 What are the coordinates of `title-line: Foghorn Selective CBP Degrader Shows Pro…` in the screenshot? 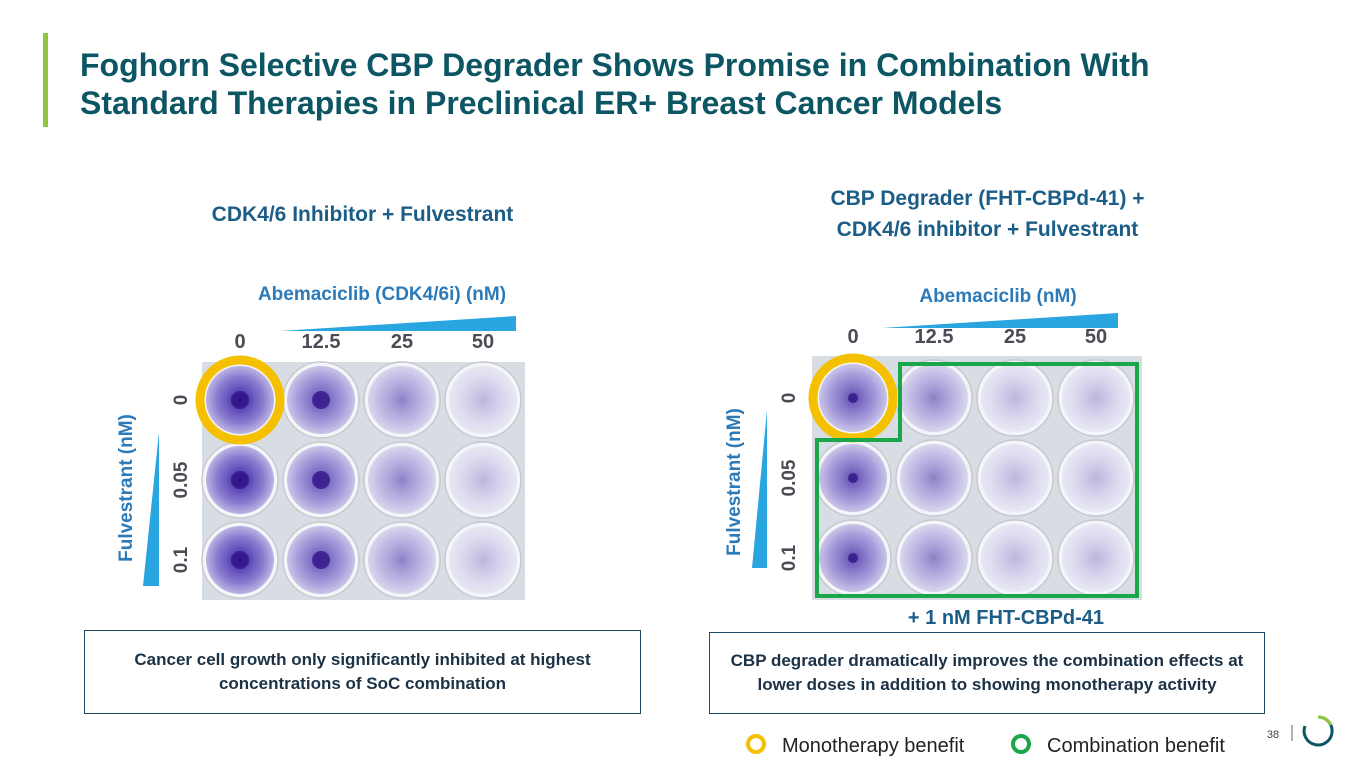 It's located at (615, 65).